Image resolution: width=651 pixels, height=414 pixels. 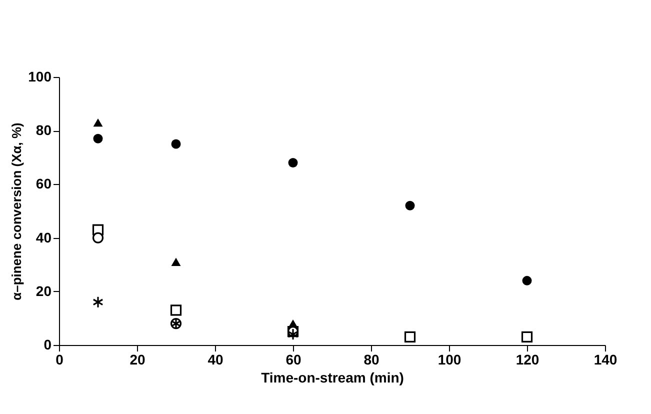 I want to click on x-tick-label: 0, so click(x=60, y=360).